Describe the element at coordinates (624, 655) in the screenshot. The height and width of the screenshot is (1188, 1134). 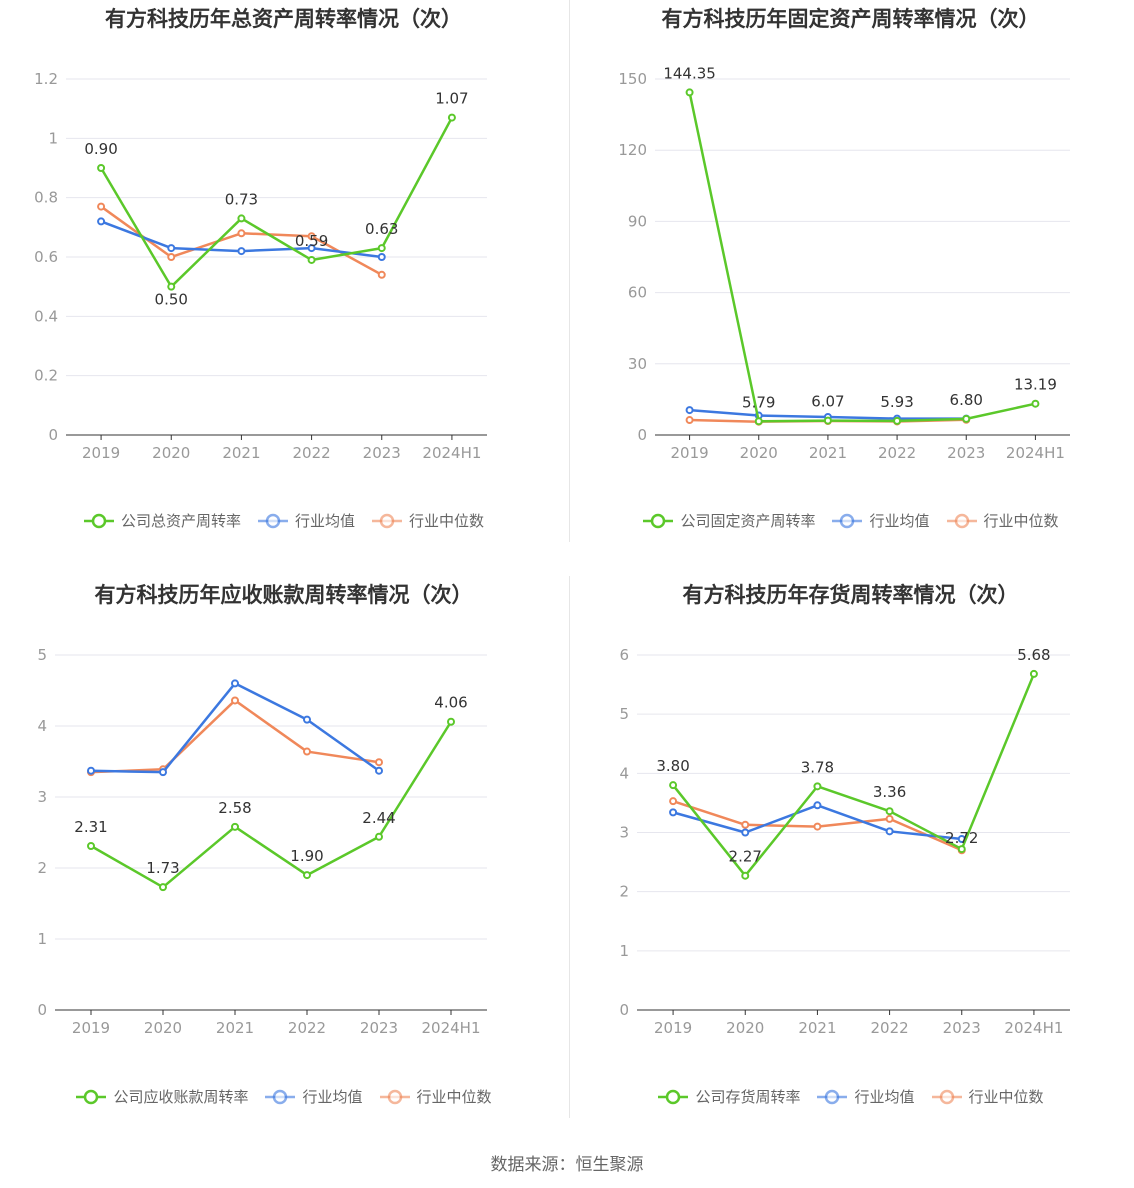
I see `y-tick-label: 6` at that location.